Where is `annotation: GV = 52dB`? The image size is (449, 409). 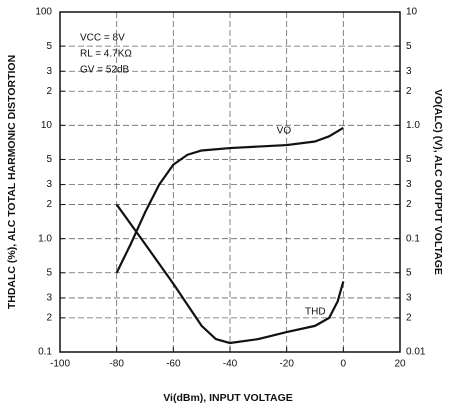 annotation: GV = 52dB is located at coordinates (105, 70).